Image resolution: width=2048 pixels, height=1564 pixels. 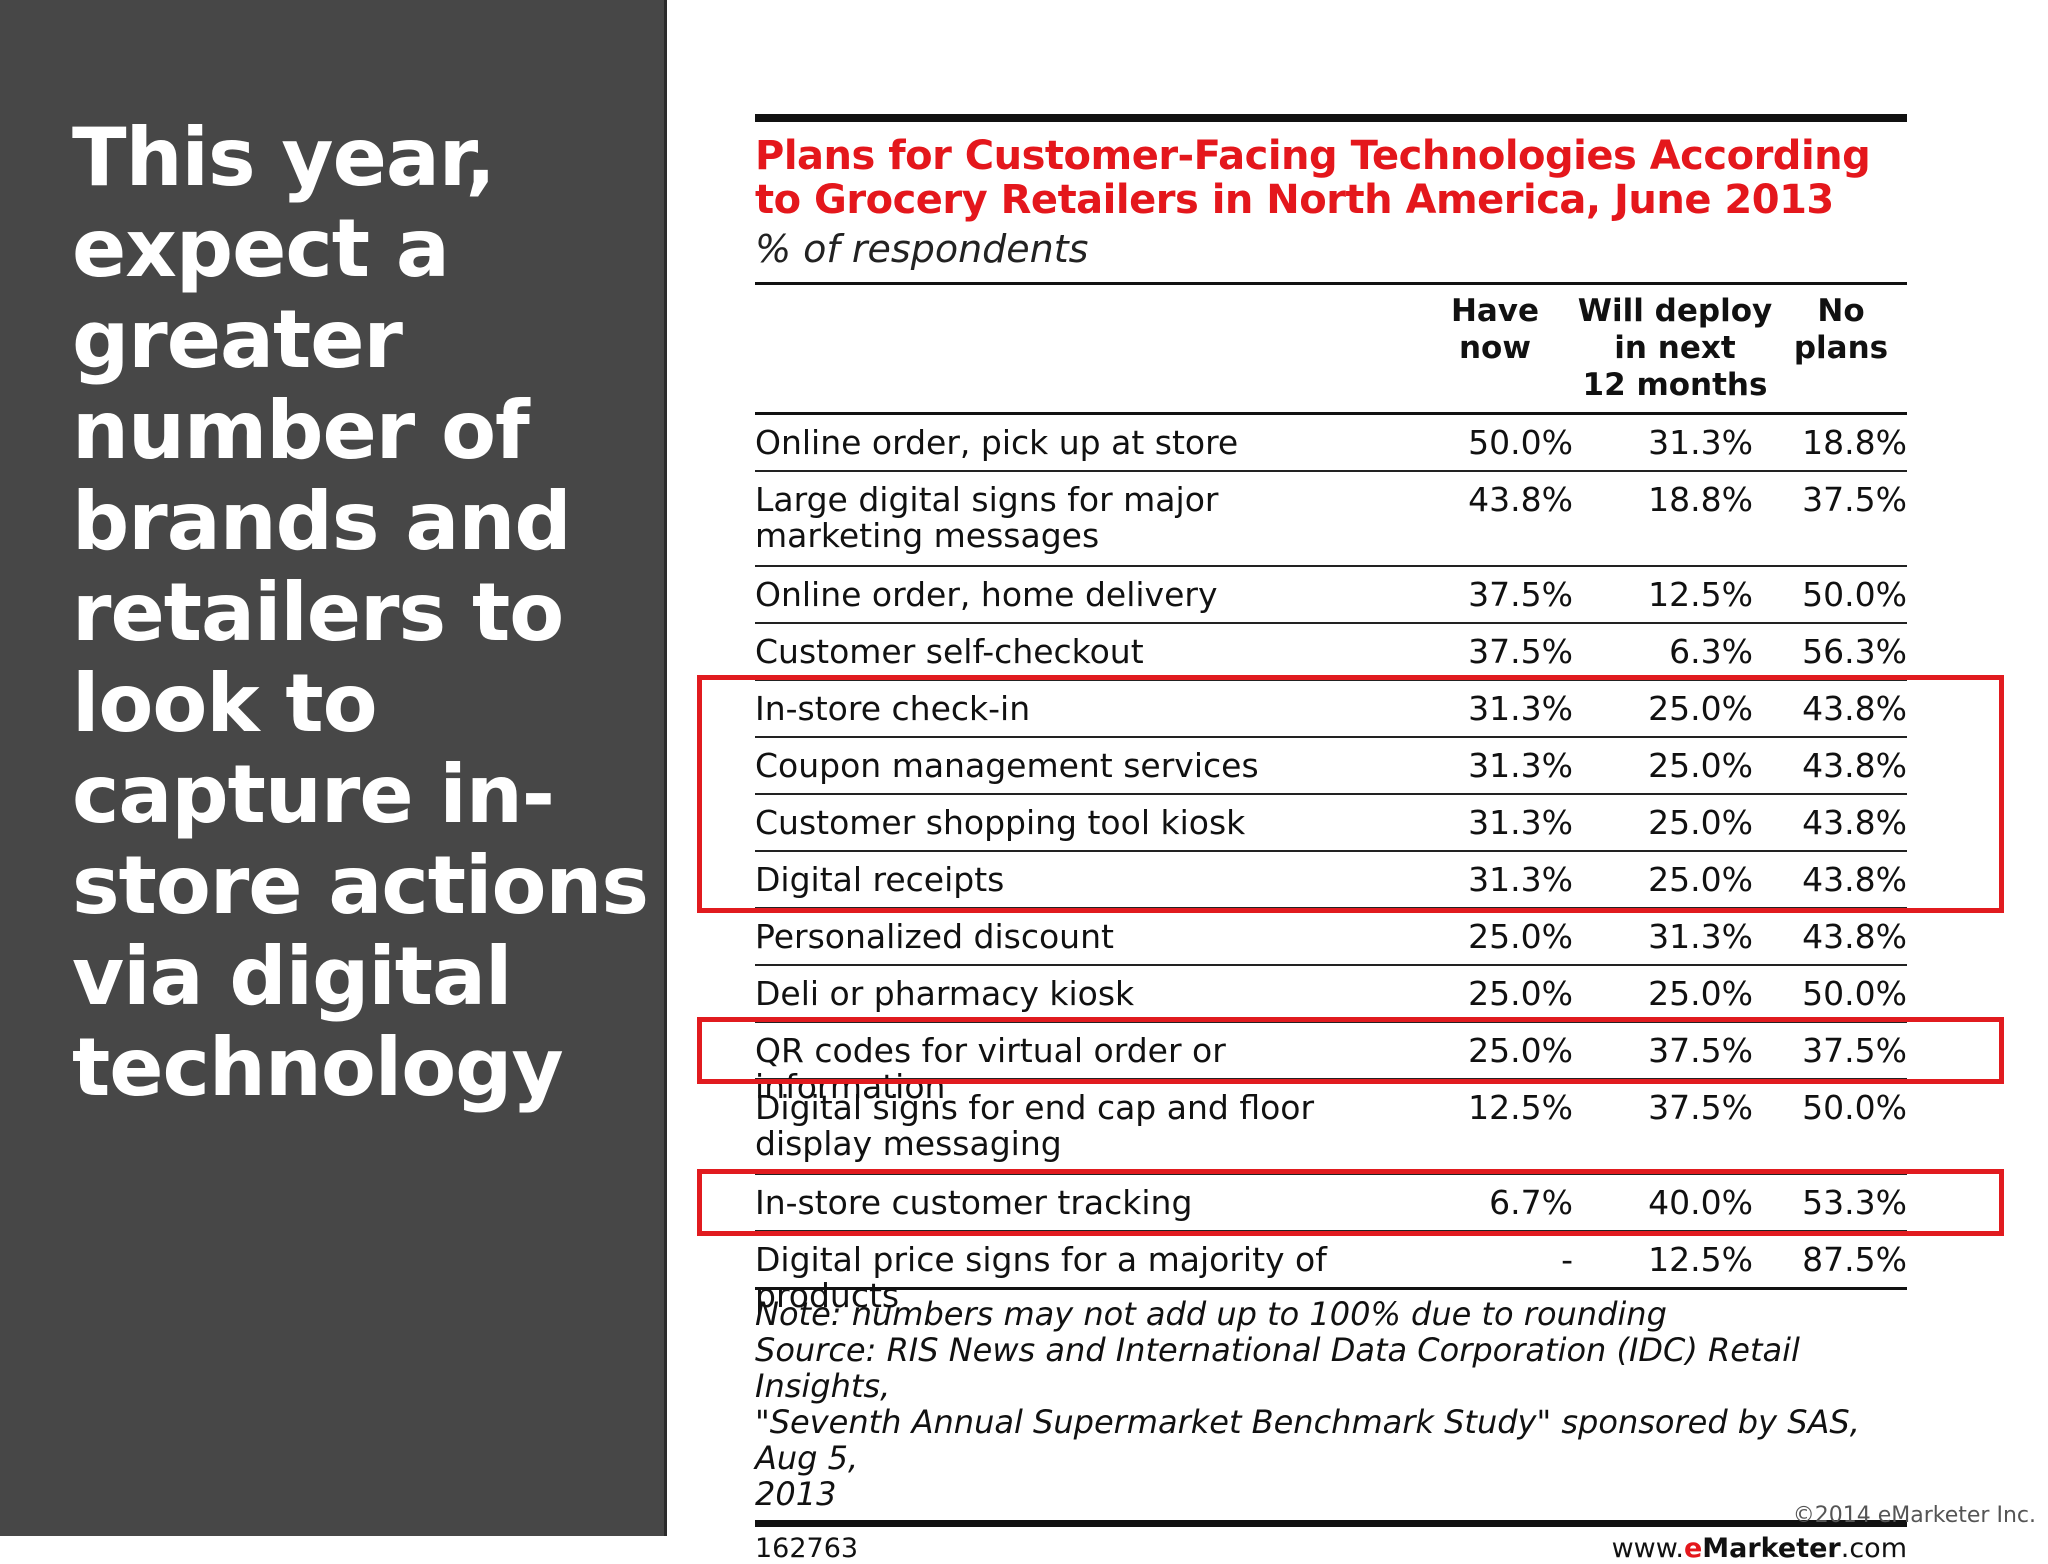 What do you see at coordinates (1007, 765) in the screenshot?
I see `row-label-line: Coupon management services` at bounding box center [1007, 765].